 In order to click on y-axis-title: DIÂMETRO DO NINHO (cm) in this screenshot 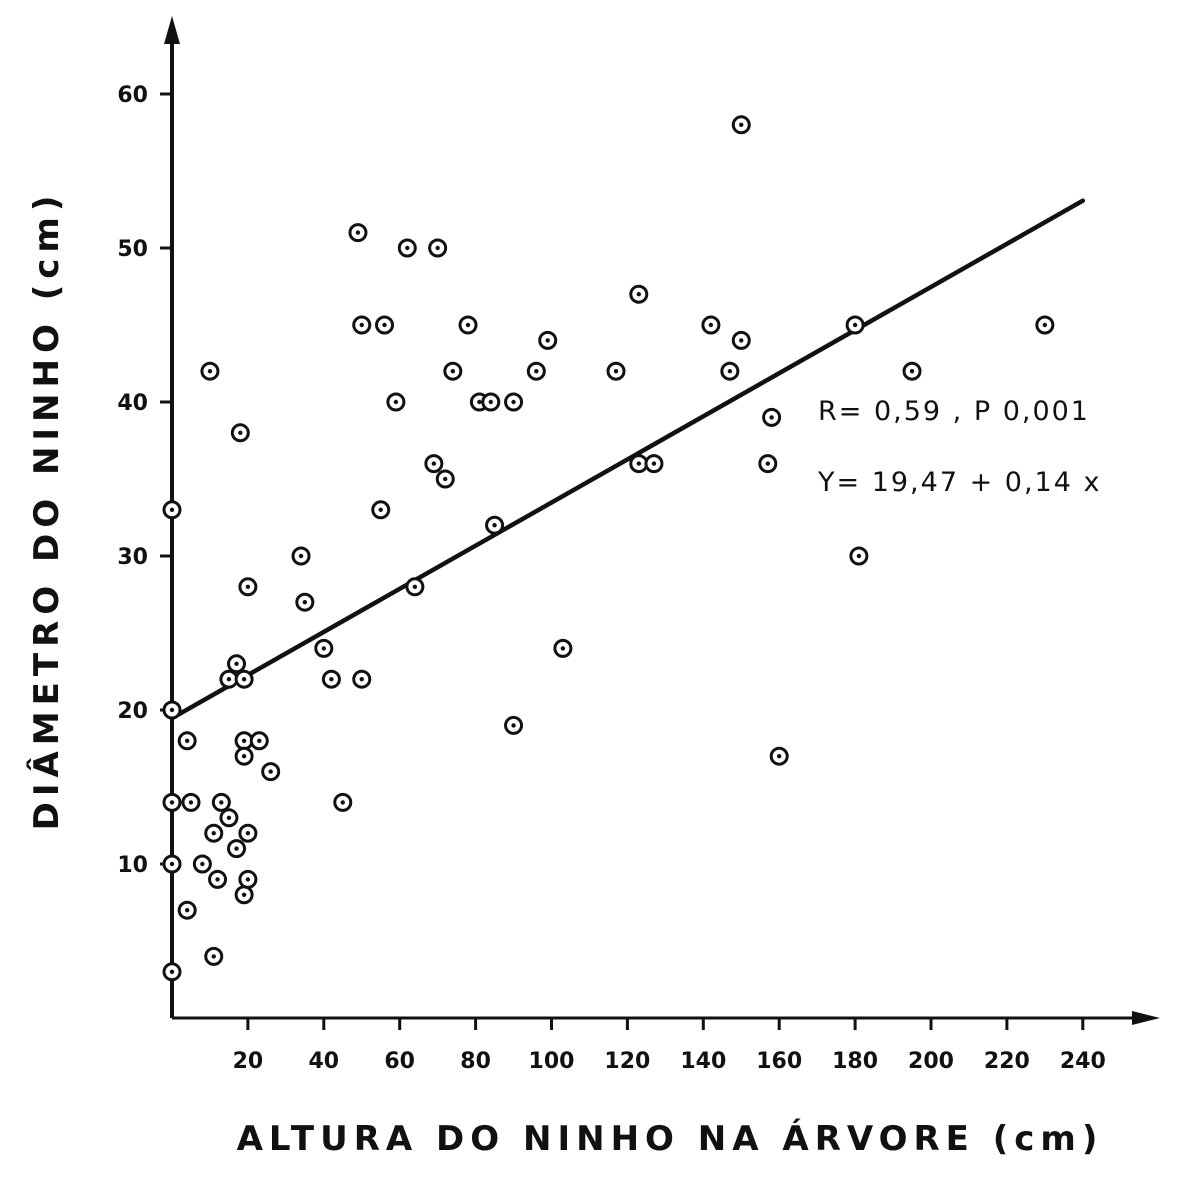, I will do `click(46, 510)`.